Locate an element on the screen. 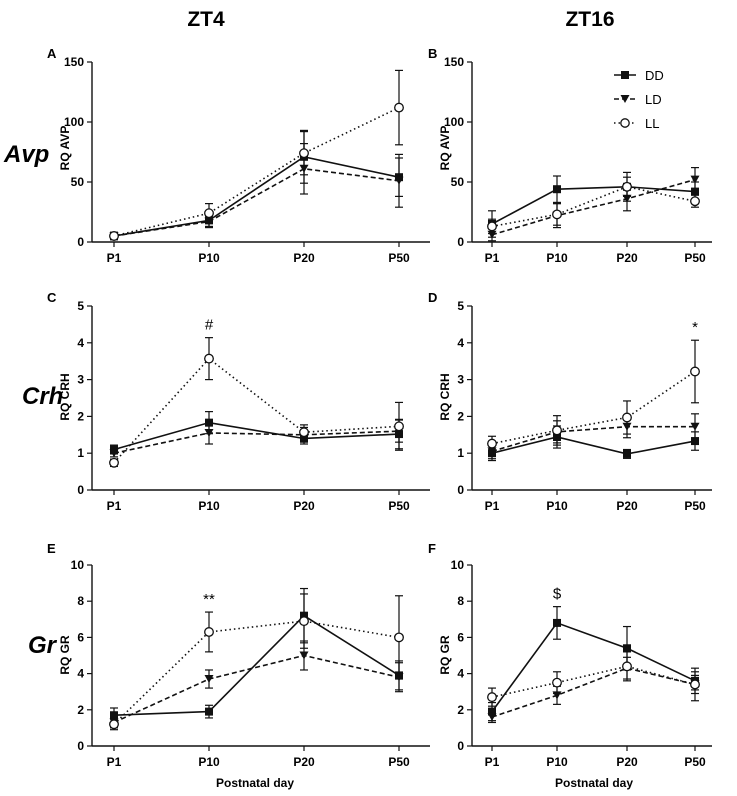 The height and width of the screenshot is (796, 737). significance-mark-f: $ is located at coordinates (557, 594).